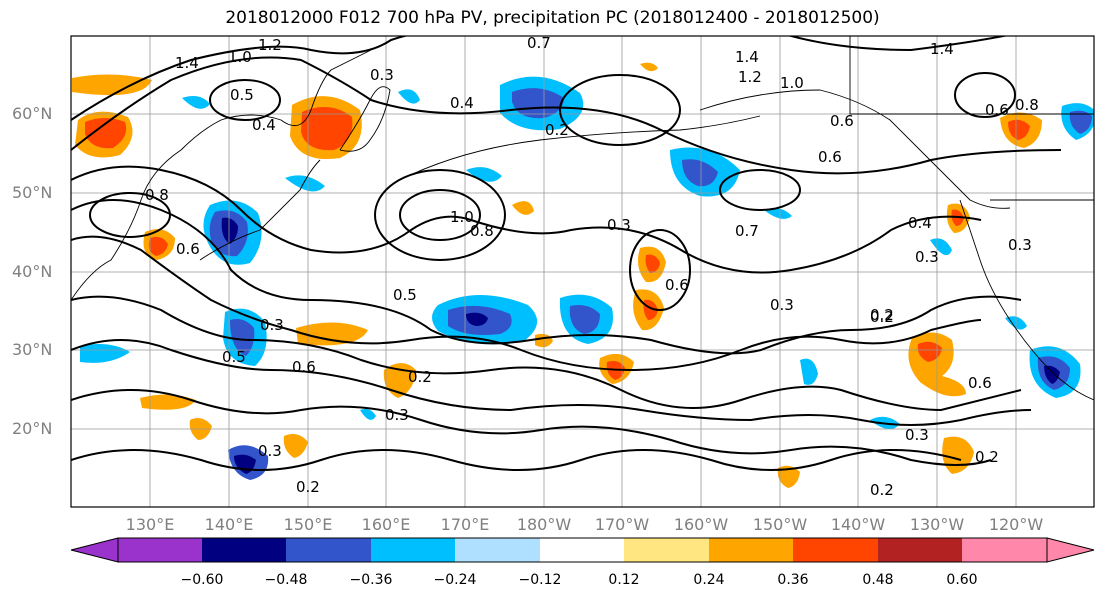 The image size is (1105, 601). I want to click on colorbar-tick: 0.60, so click(962, 580).